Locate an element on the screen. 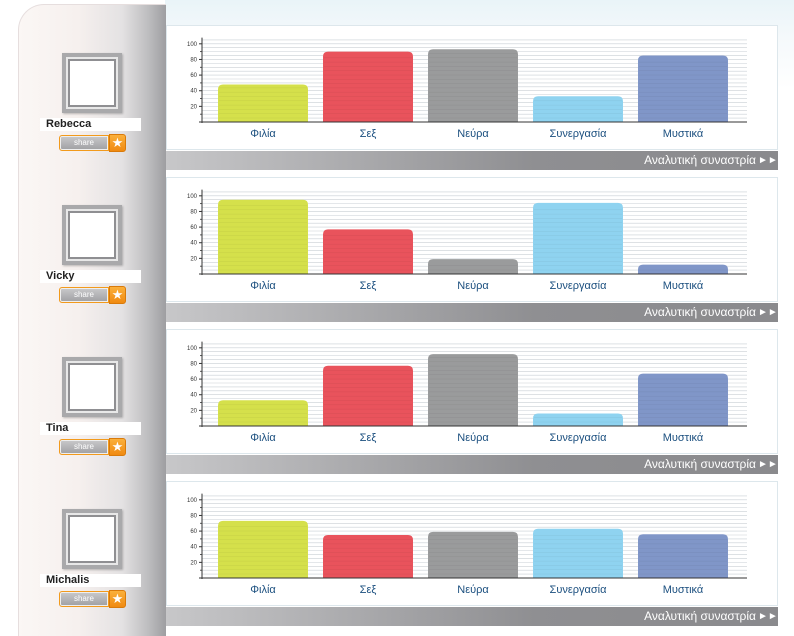  profile-card: Michalis share ★ is located at coordinates (82, 532).